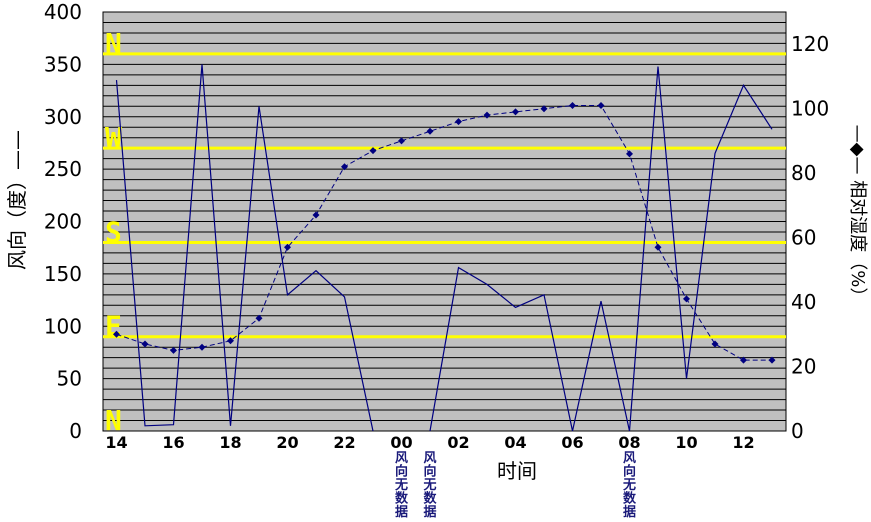 The height and width of the screenshot is (522, 871). I want to click on x-axis-ticks: 14 16 18 20 22 00 02 04 06 08 10 12, so click(429, 442).